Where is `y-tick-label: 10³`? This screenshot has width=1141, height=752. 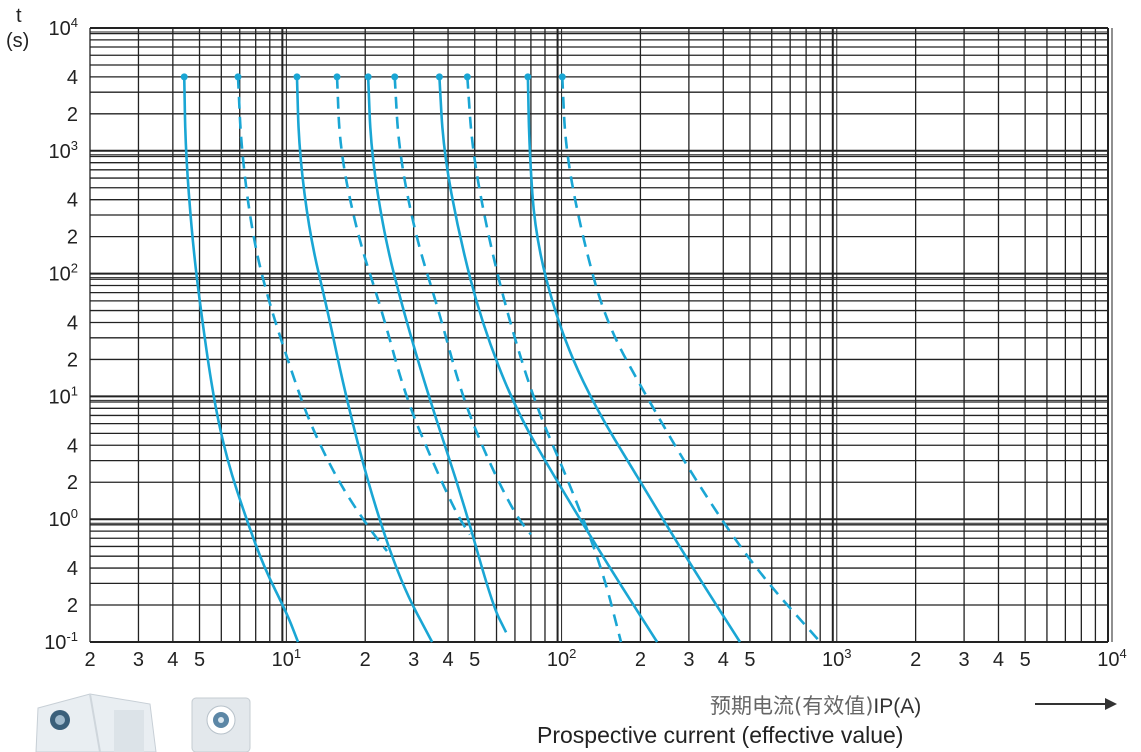 y-tick-label: 10³ is located at coordinates (63, 150).